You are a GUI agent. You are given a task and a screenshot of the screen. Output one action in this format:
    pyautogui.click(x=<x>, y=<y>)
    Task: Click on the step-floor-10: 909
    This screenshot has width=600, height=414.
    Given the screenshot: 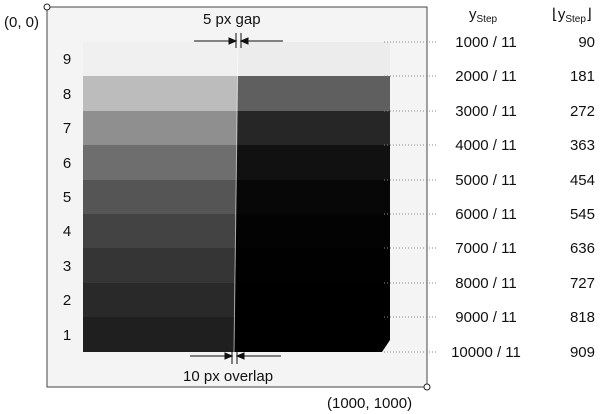 What is the action you would take?
    pyautogui.click(x=582, y=352)
    